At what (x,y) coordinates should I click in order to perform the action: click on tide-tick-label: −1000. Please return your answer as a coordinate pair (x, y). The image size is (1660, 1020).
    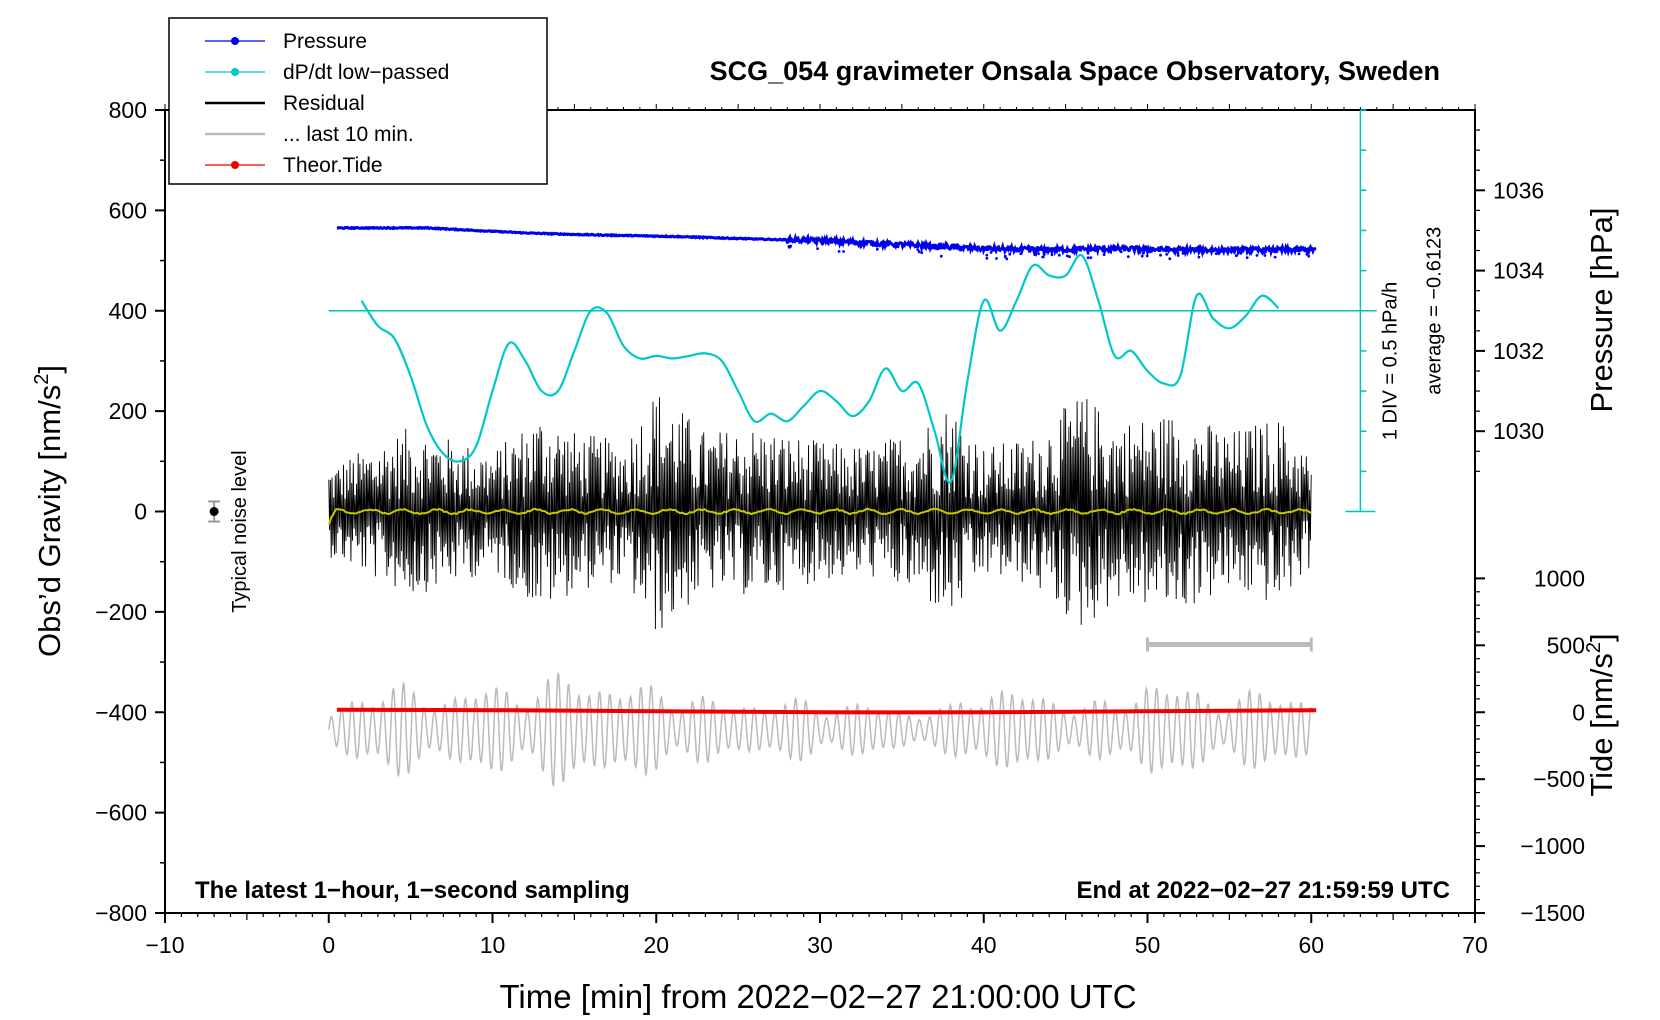
    Looking at the image, I should click on (1552, 846).